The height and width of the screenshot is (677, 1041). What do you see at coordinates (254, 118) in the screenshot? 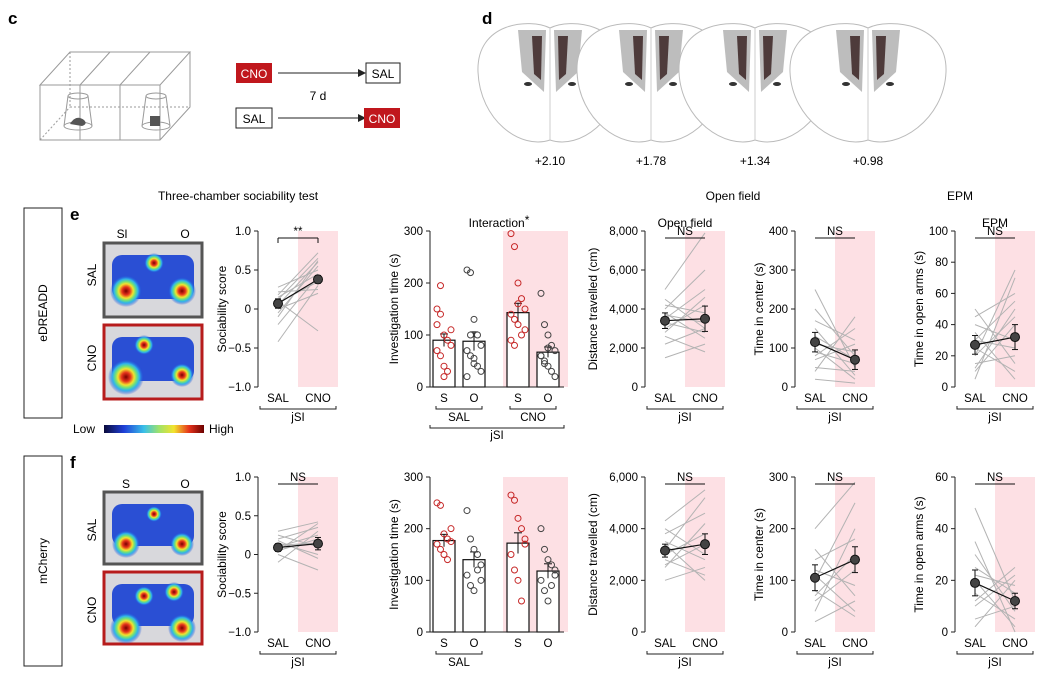
I see `sal-box` at bounding box center [254, 118].